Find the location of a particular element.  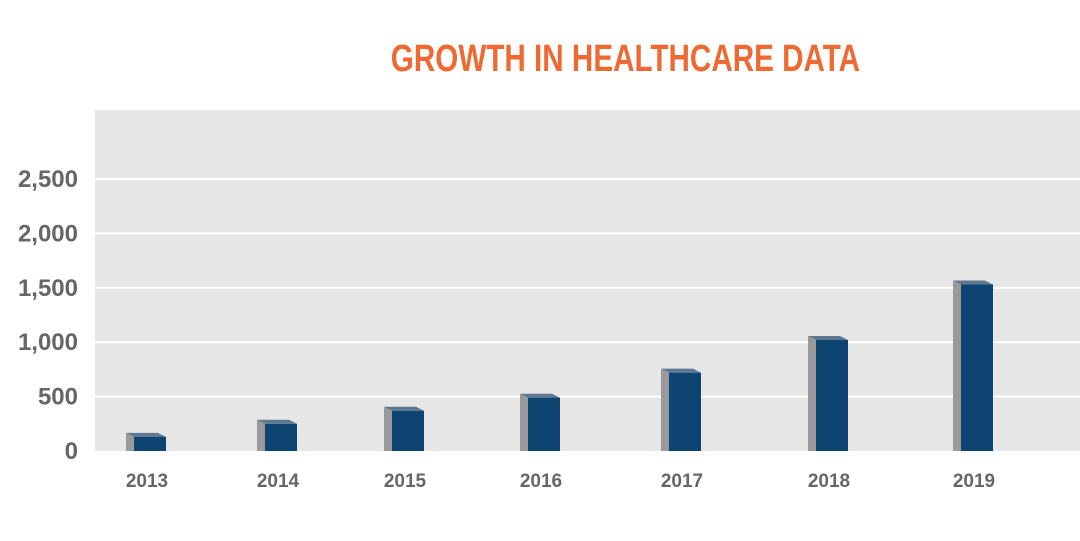

x-tick-label: 2017 is located at coordinates (682, 481).